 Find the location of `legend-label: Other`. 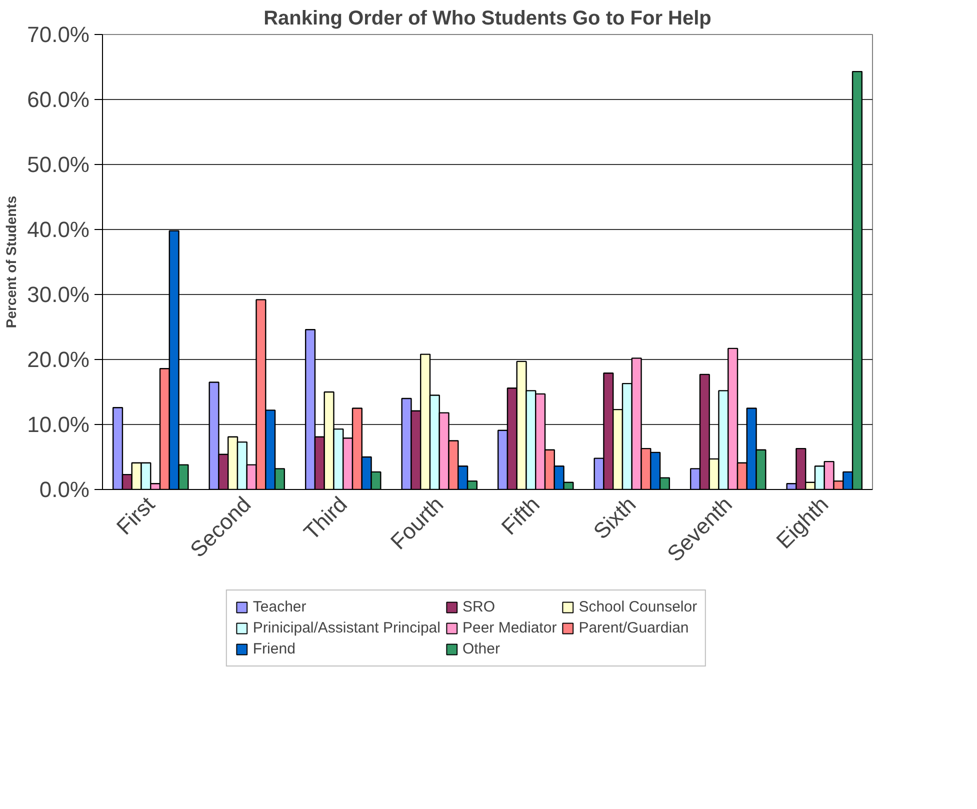

legend-label: Other is located at coordinates (481, 649).